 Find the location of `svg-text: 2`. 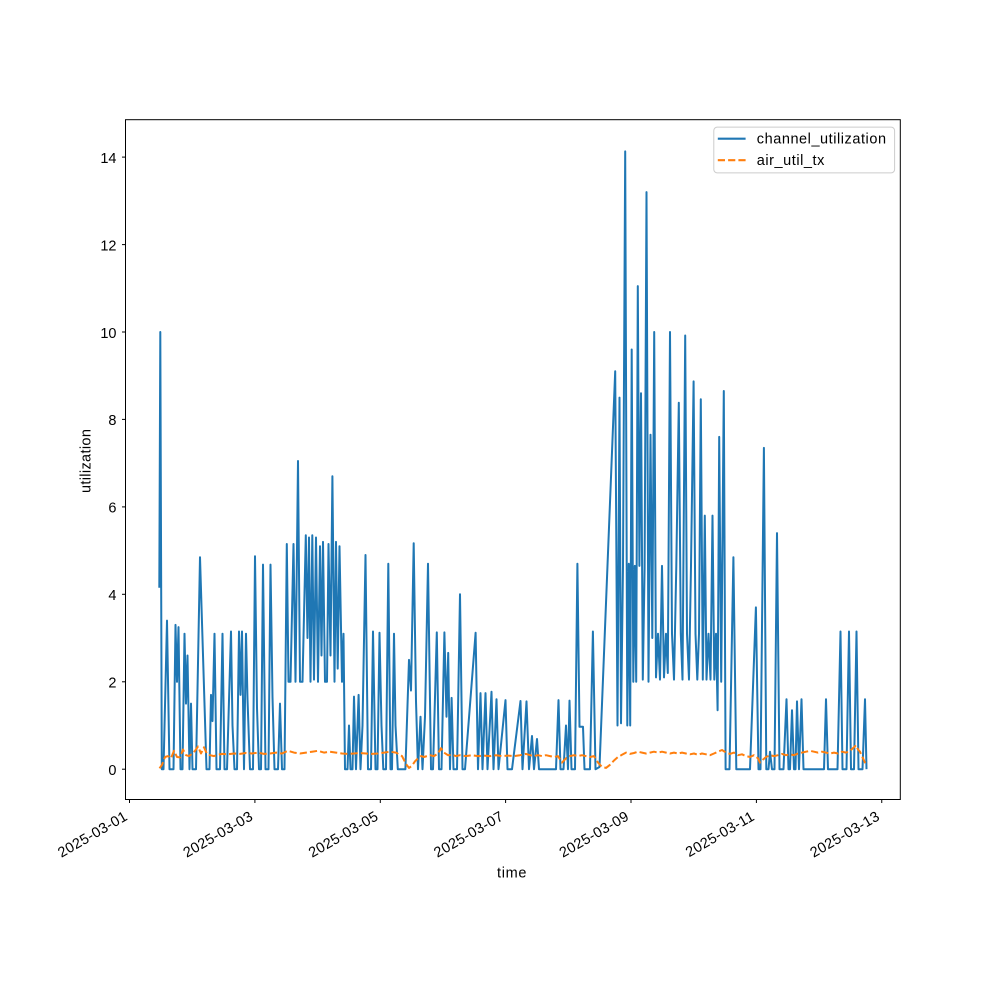

svg-text: 2 is located at coordinates (112, 684).